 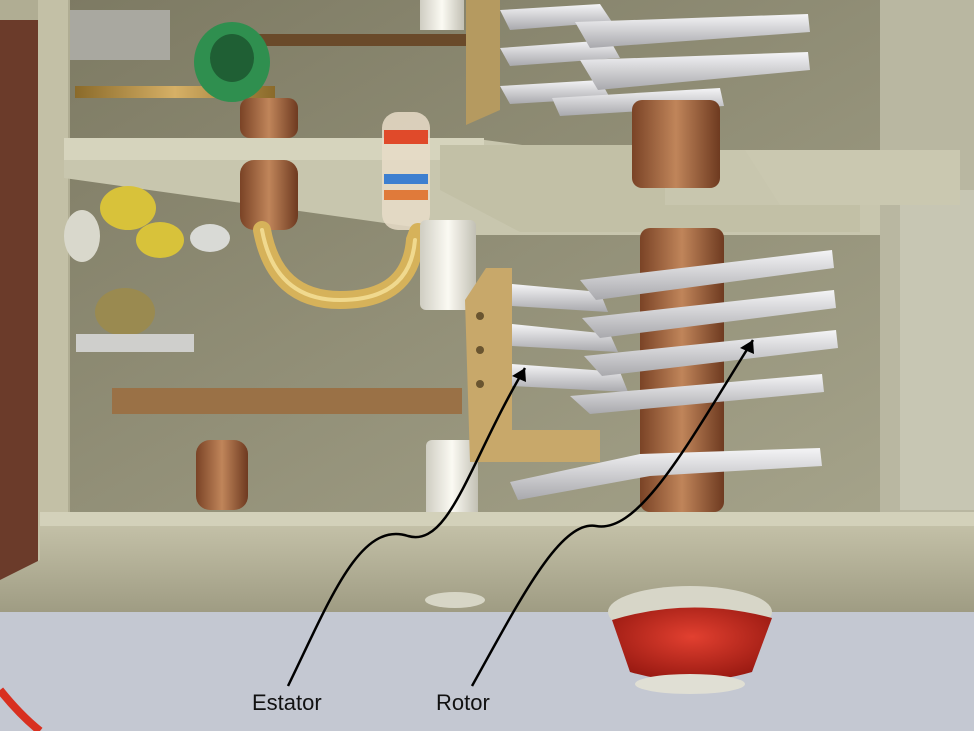 What do you see at coordinates (747, 347) in the screenshot?
I see `rotor-arrowhead` at bounding box center [747, 347].